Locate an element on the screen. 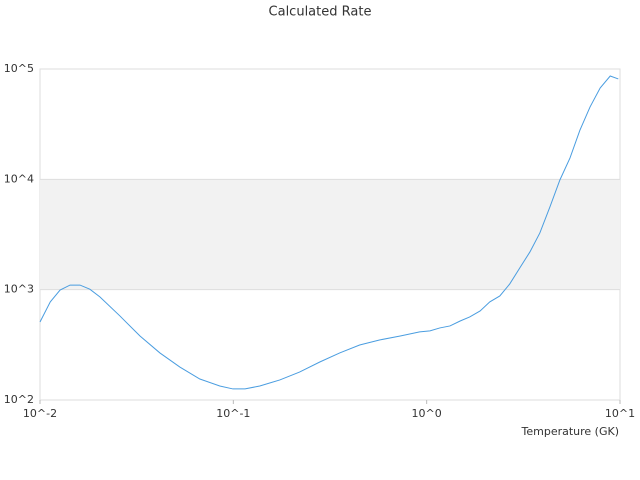  y-tick-label: 10^5 is located at coordinates (19, 68).